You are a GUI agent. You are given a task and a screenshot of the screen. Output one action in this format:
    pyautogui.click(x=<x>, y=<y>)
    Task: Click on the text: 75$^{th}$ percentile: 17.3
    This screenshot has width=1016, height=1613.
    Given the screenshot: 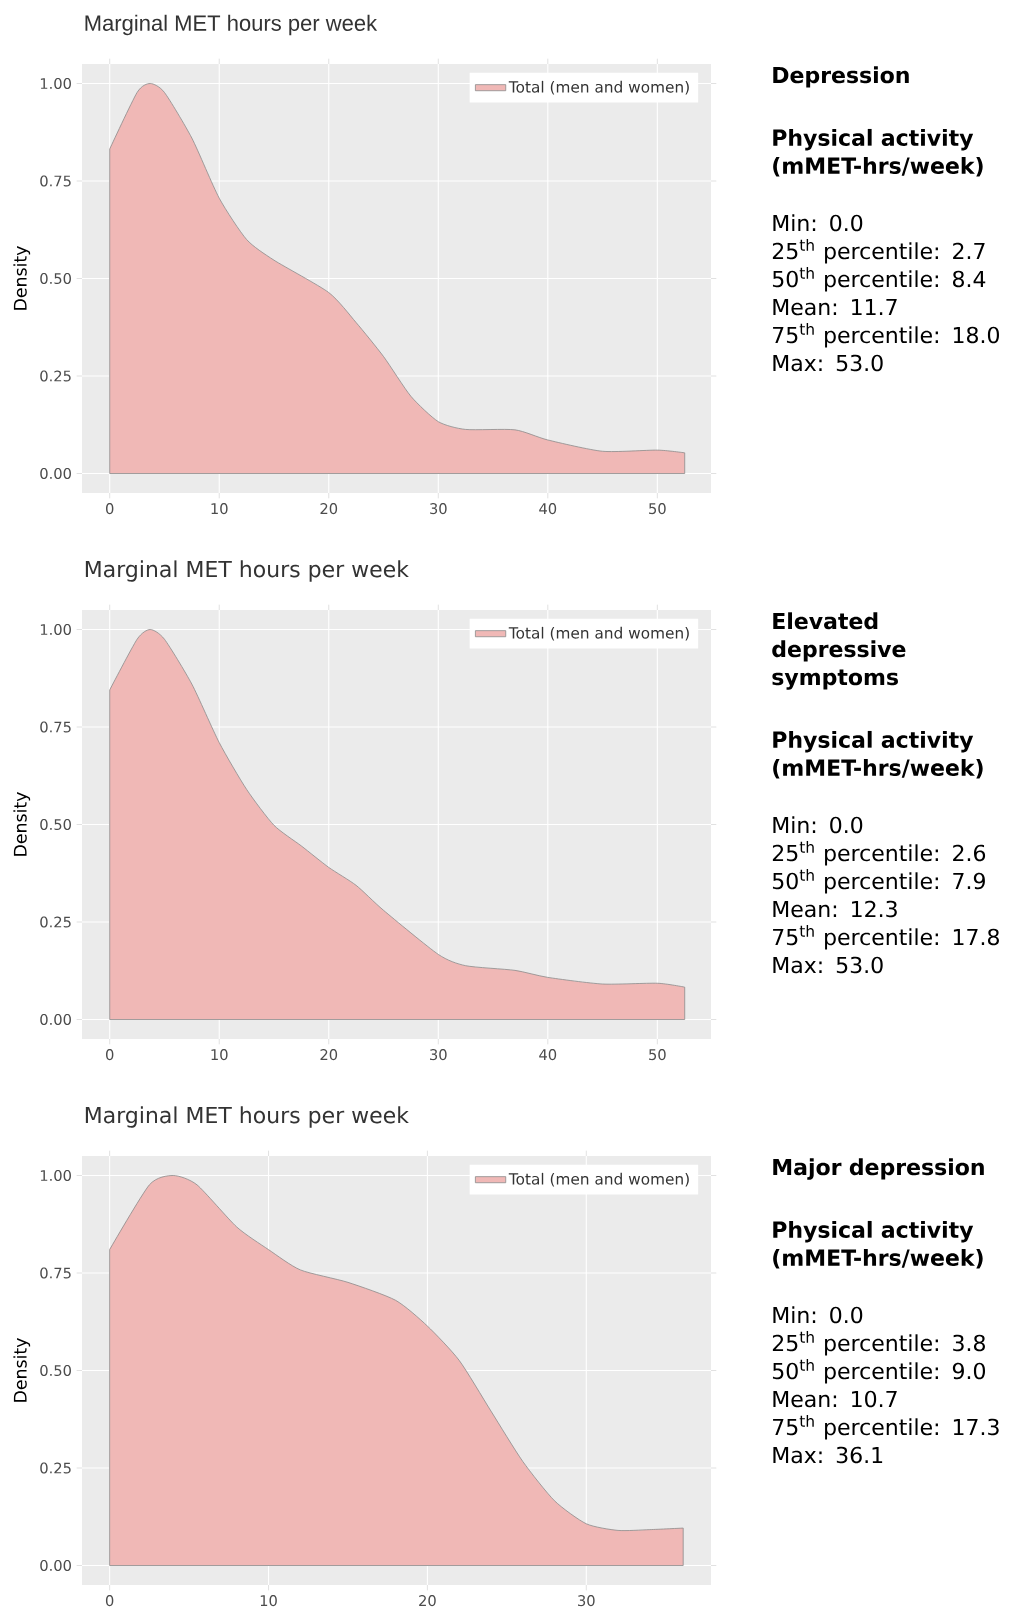 What is the action you would take?
    pyautogui.click(x=886, y=1427)
    